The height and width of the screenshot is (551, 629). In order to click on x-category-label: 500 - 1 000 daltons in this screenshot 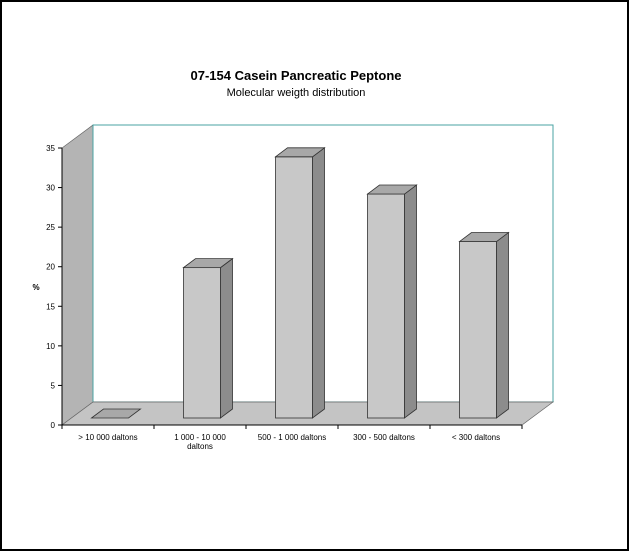, I will do `click(292, 437)`.